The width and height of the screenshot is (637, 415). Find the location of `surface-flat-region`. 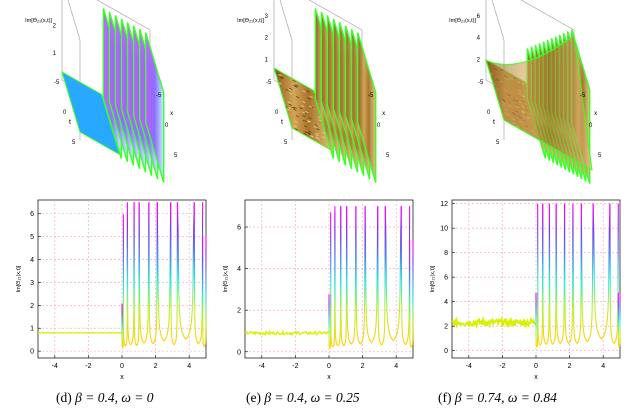

surface-flat-region is located at coordinates (91, 113).